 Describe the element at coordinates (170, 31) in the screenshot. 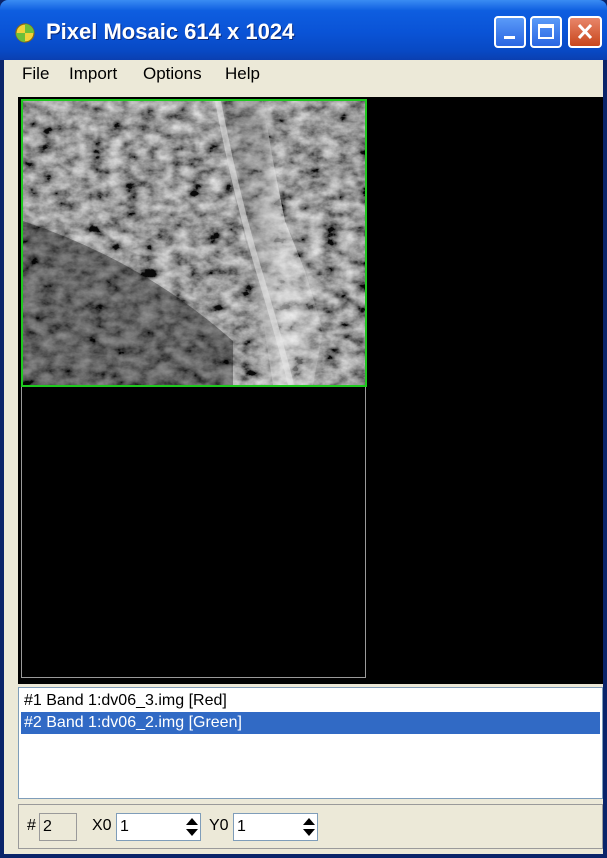

I see `window-title: Pixel Mosaic 614 x 1024` at that location.